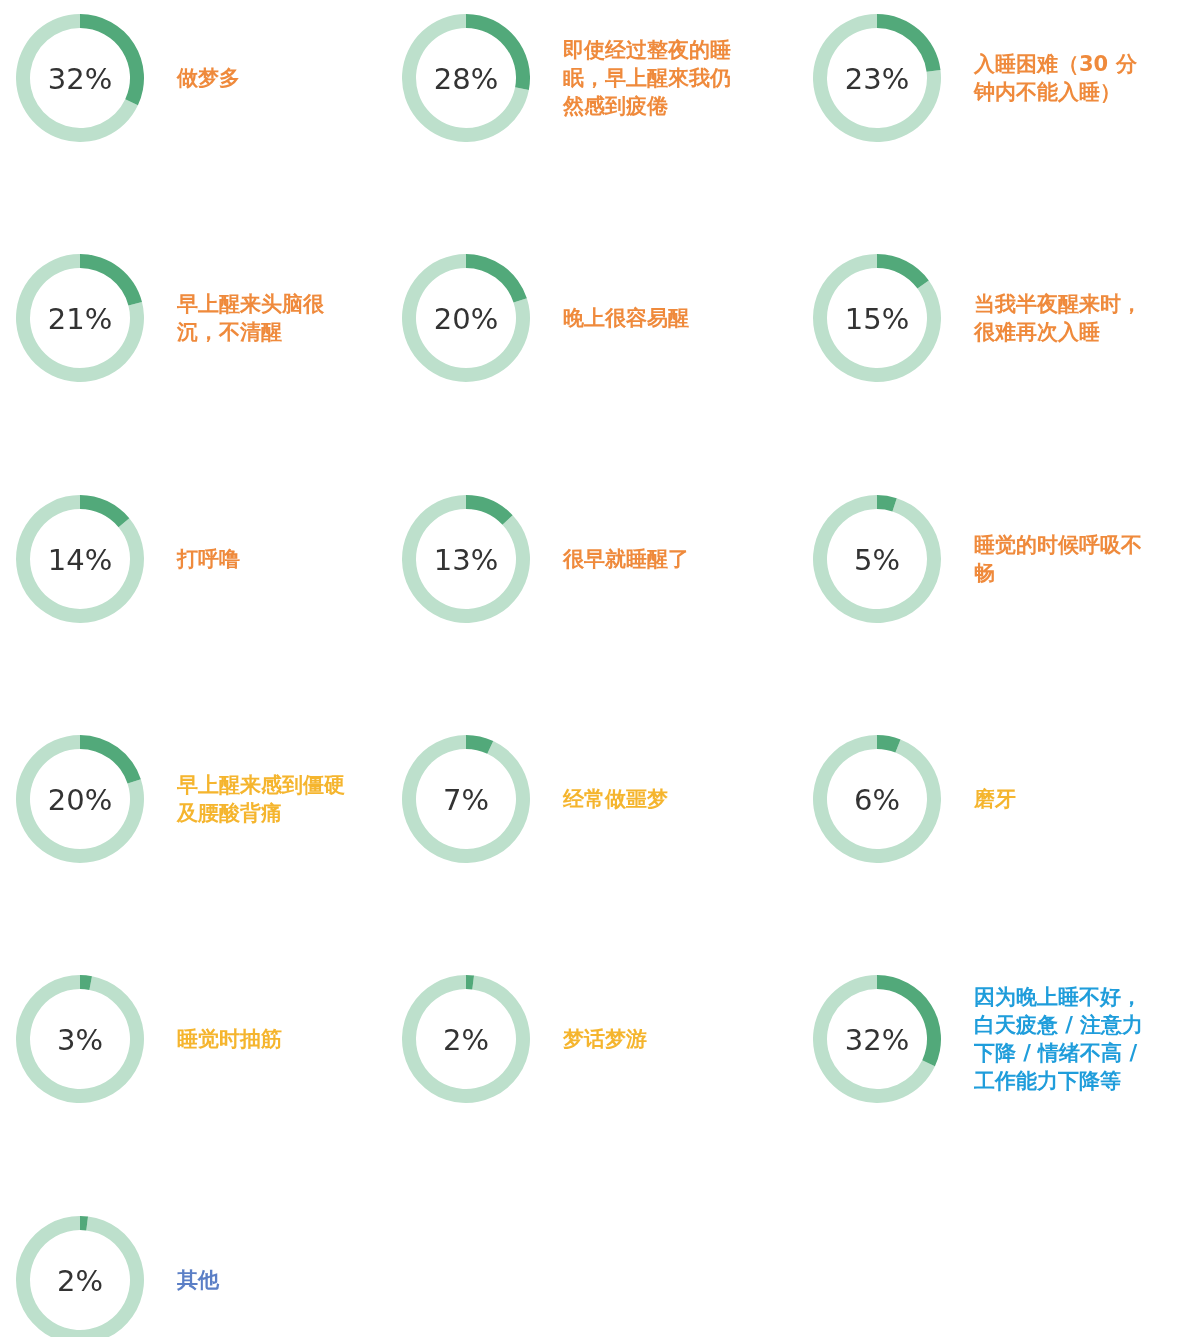  What do you see at coordinates (1058, 559) in the screenshot?
I see `text: 睡觉的时候呼吸不畅` at bounding box center [1058, 559].